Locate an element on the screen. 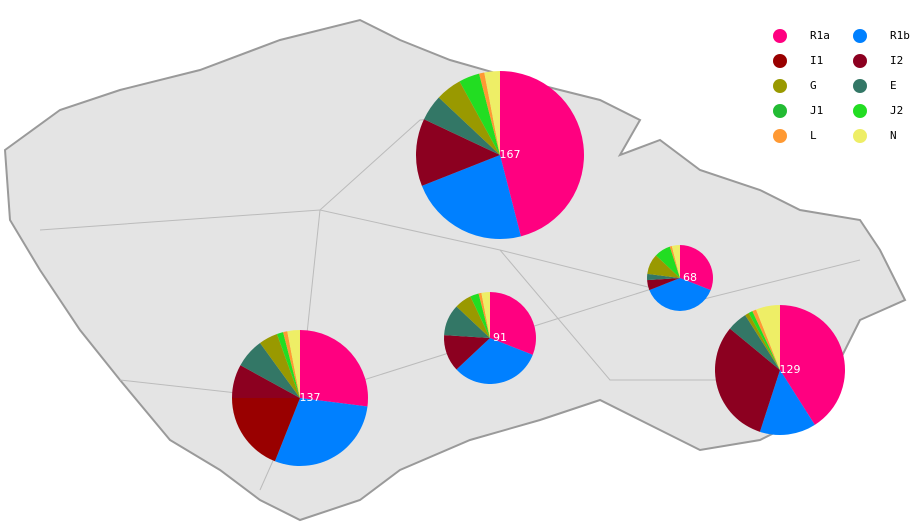 The height and width of the screenshot is (526, 916). pie-count-label: 91 is located at coordinates (500, 337).